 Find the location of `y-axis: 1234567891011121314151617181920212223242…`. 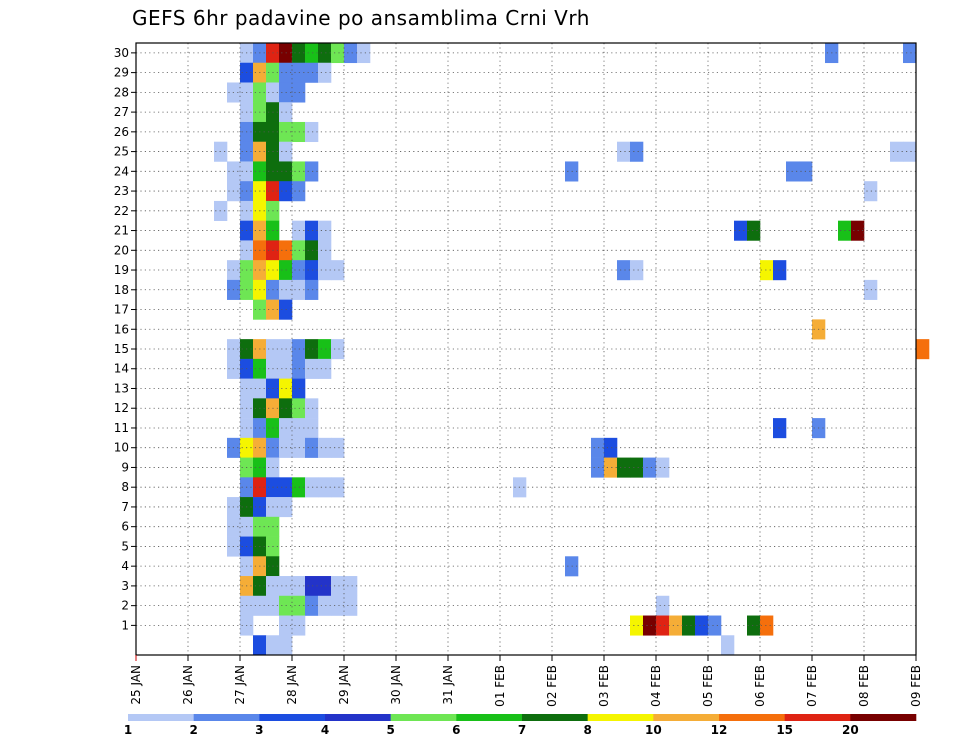

y-axis: 1234567891011121314151617181920212223242… is located at coordinates (125, 339).